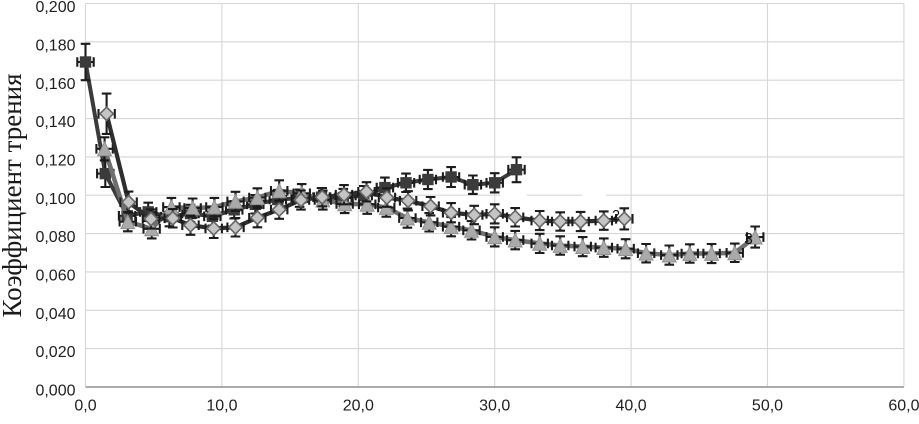 The image size is (919, 424). What do you see at coordinates (55, 45) in the screenshot?
I see `svg-text: 0,180` at bounding box center [55, 45].